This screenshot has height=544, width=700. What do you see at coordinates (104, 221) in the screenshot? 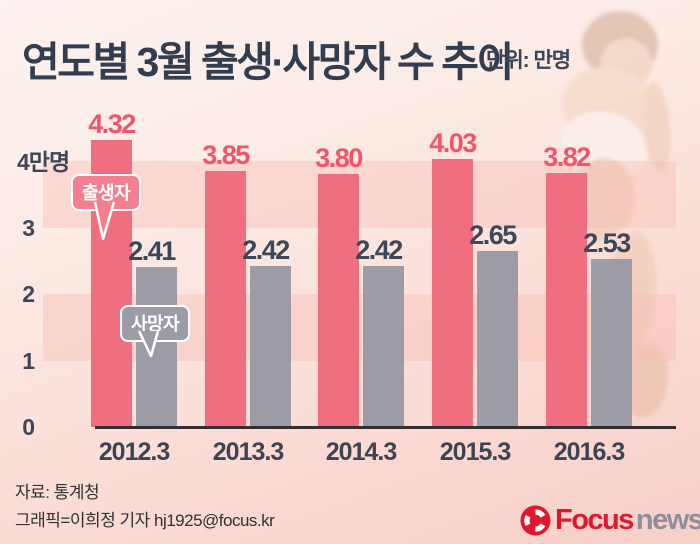
I see `legend-bubble-births-tail-icon` at bounding box center [104, 221].